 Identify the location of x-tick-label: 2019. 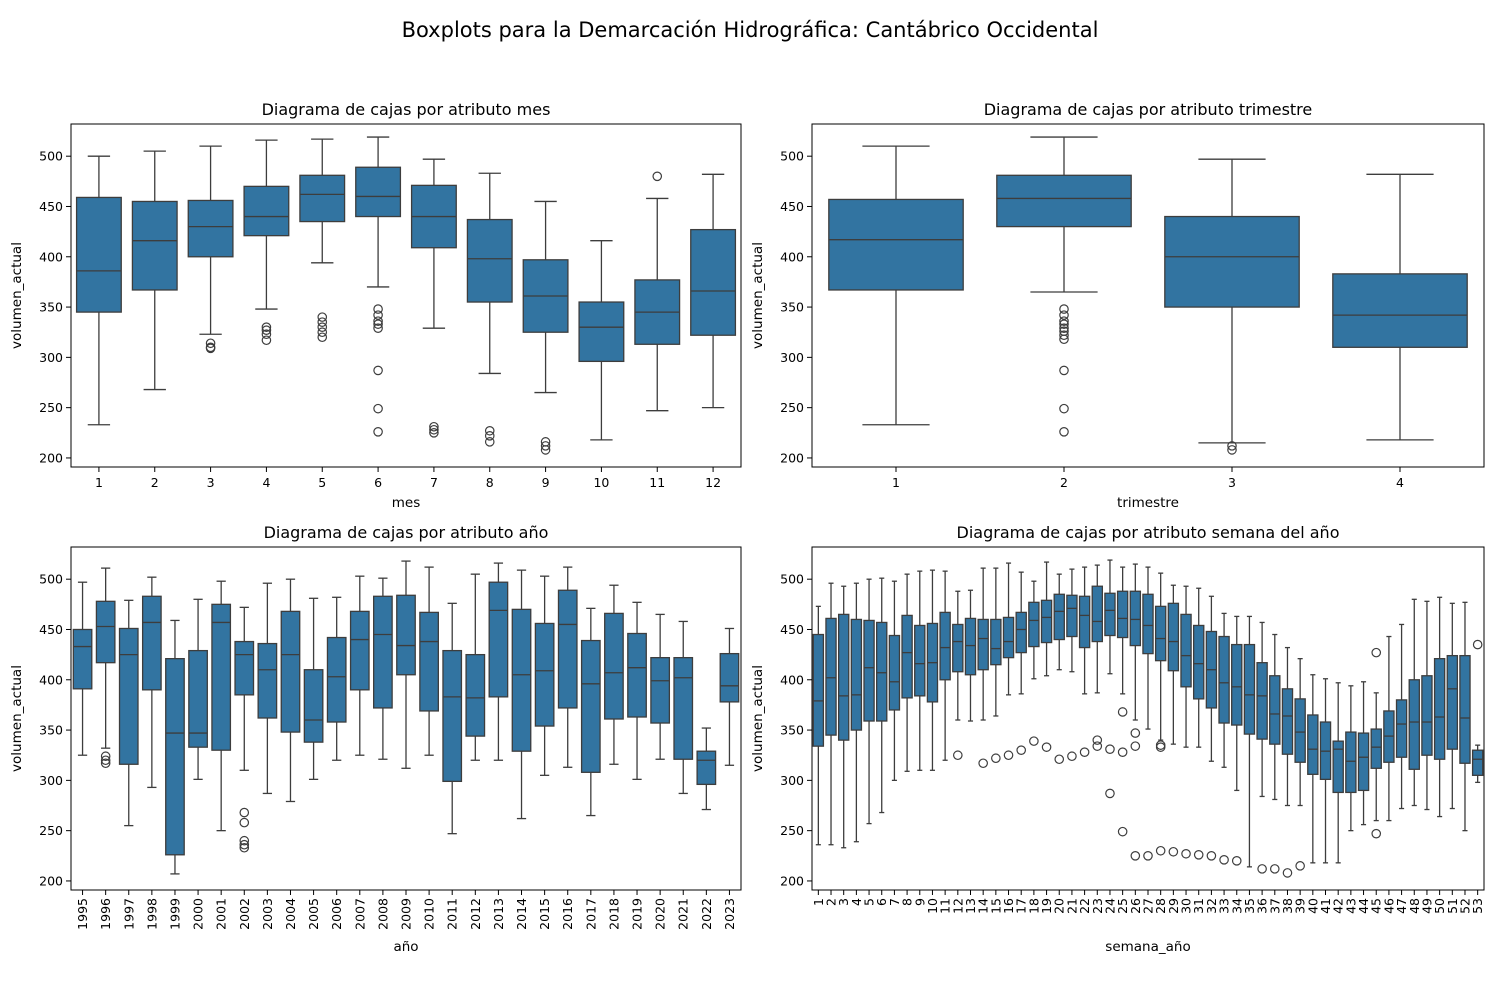
(637, 914).